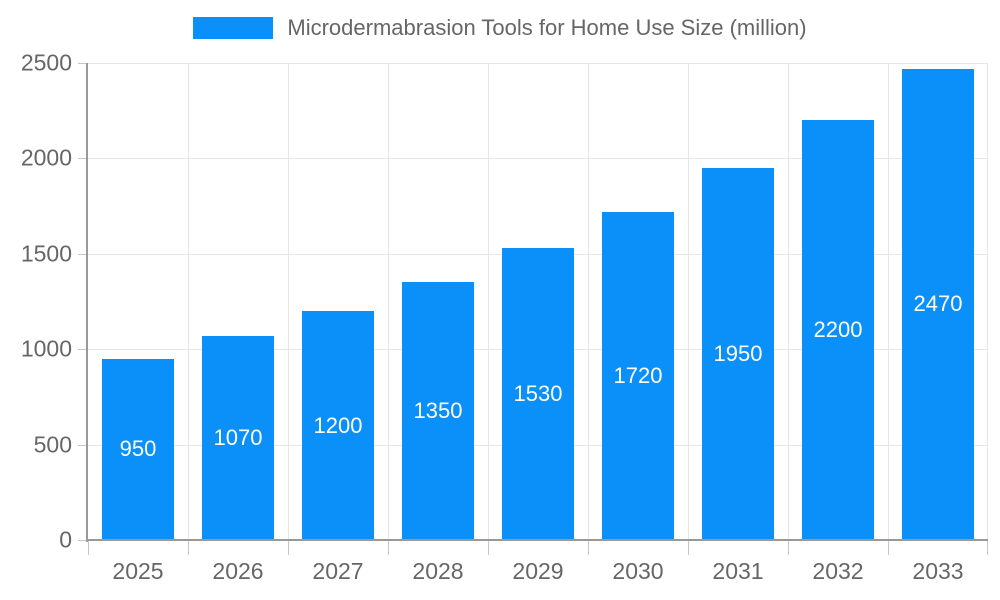  Describe the element at coordinates (838, 571) in the screenshot. I see `x-axis-tick-label: 2032` at that location.